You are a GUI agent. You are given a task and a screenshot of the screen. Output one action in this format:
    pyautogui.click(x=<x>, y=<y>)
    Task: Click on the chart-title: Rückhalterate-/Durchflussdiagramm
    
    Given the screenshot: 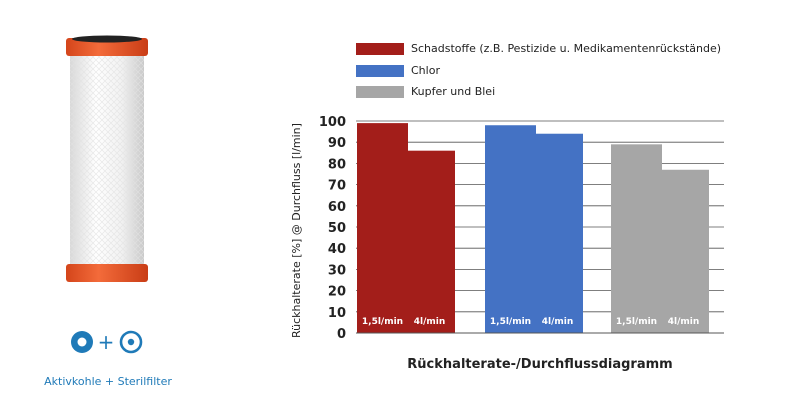 What is the action you would take?
    pyautogui.click(x=540, y=364)
    